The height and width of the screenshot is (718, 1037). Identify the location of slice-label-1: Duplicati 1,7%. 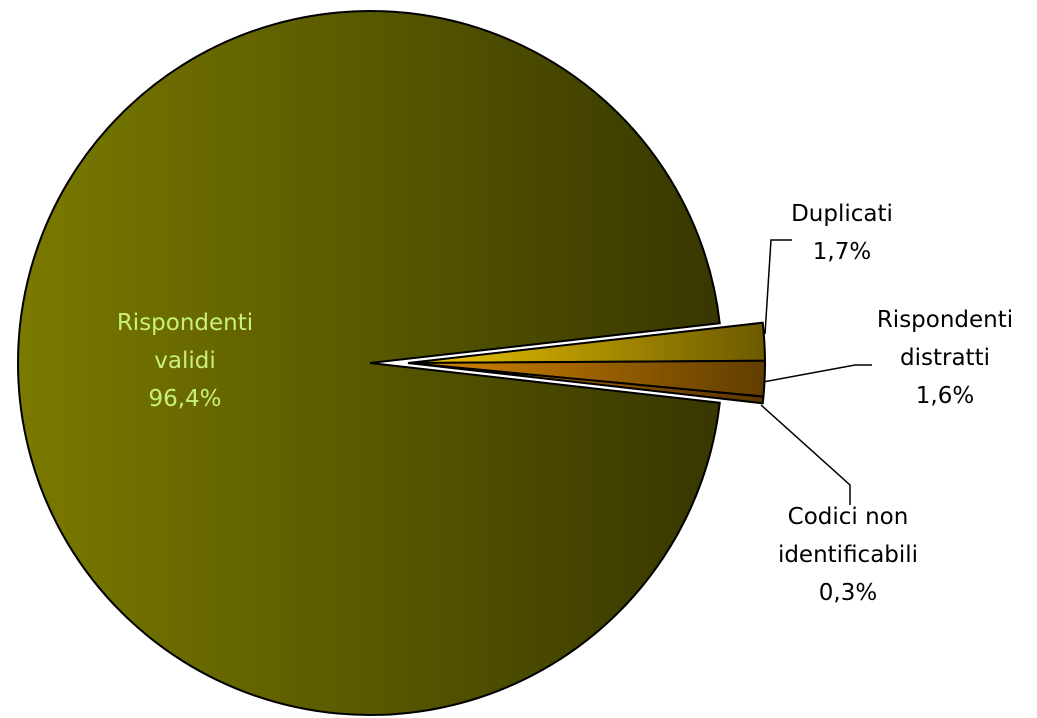
(842, 233).